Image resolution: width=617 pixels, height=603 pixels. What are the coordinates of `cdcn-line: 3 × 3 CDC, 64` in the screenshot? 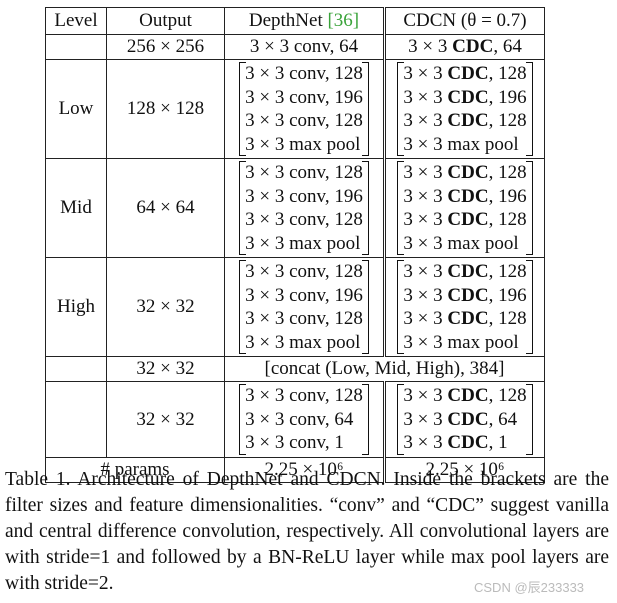 It's located at (464, 420).